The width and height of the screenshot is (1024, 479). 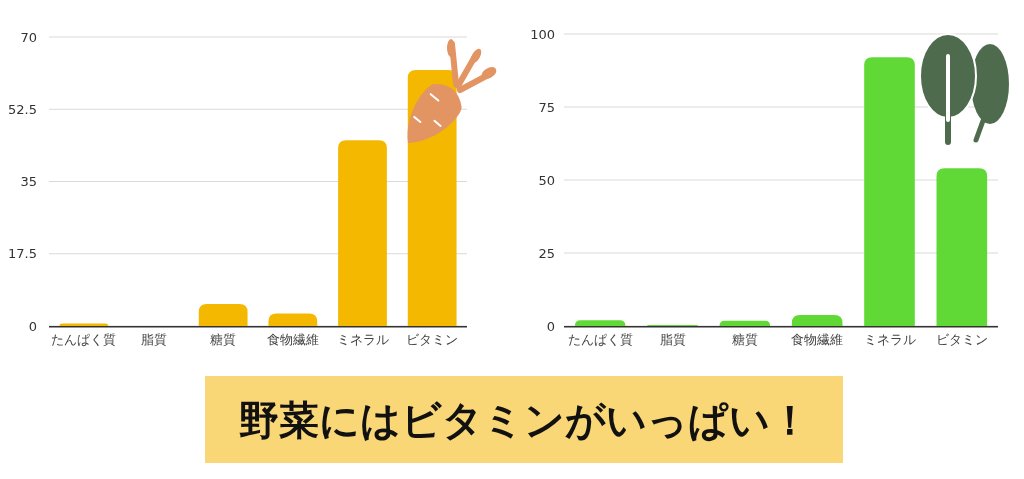 What do you see at coordinates (22, 254) in the screenshot?
I see `y-tick-label: 17.5` at bounding box center [22, 254].